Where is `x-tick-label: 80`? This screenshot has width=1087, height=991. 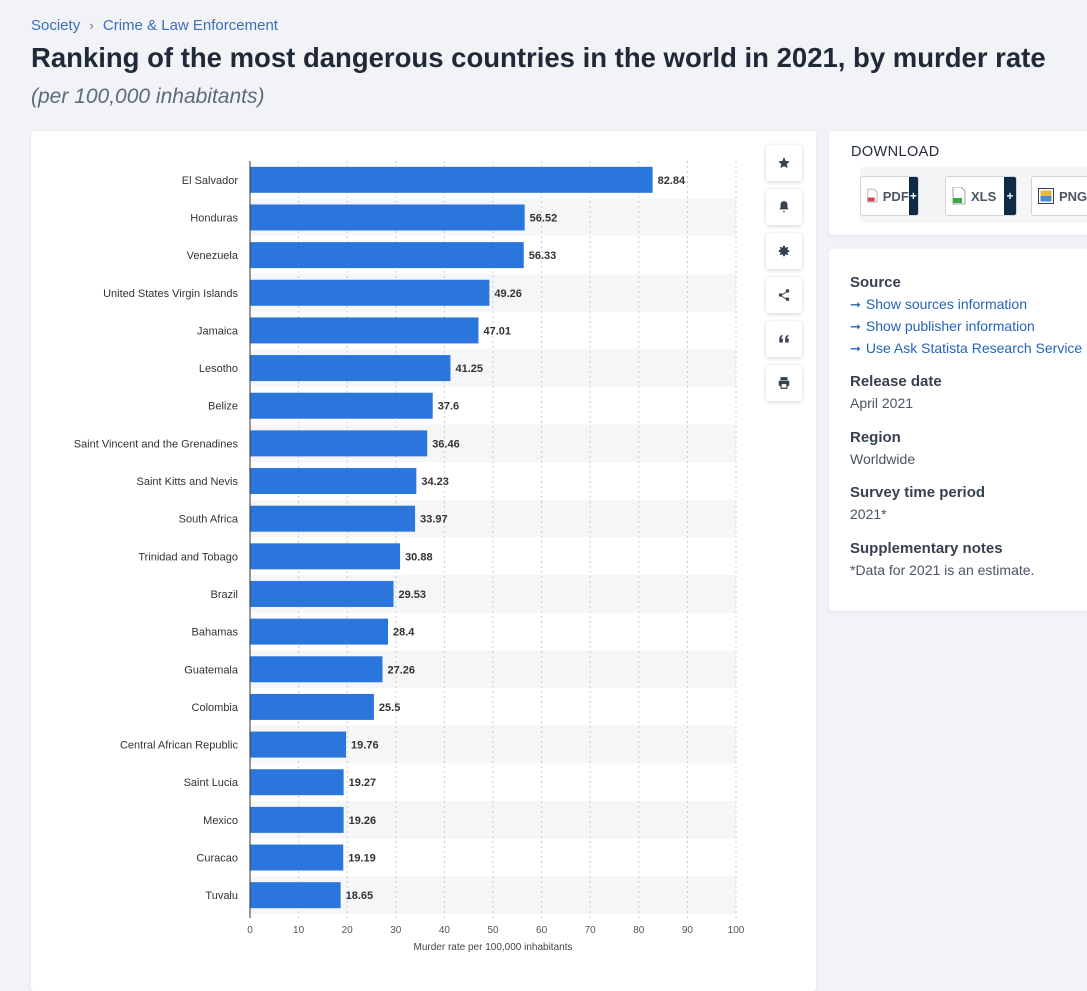
x-tick-label: 80 is located at coordinates (639, 930).